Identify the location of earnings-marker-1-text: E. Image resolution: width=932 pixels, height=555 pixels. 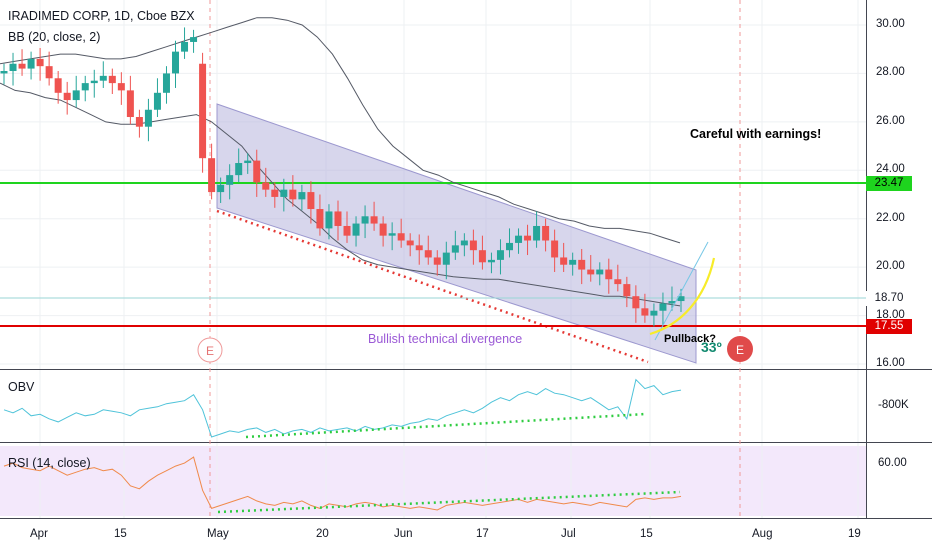
(210, 351).